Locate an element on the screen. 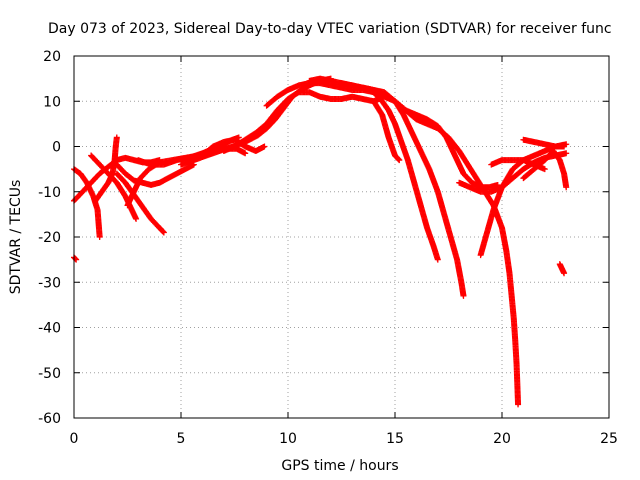  y-axis-label: SDTVAR / TECUs is located at coordinates (16, 237).